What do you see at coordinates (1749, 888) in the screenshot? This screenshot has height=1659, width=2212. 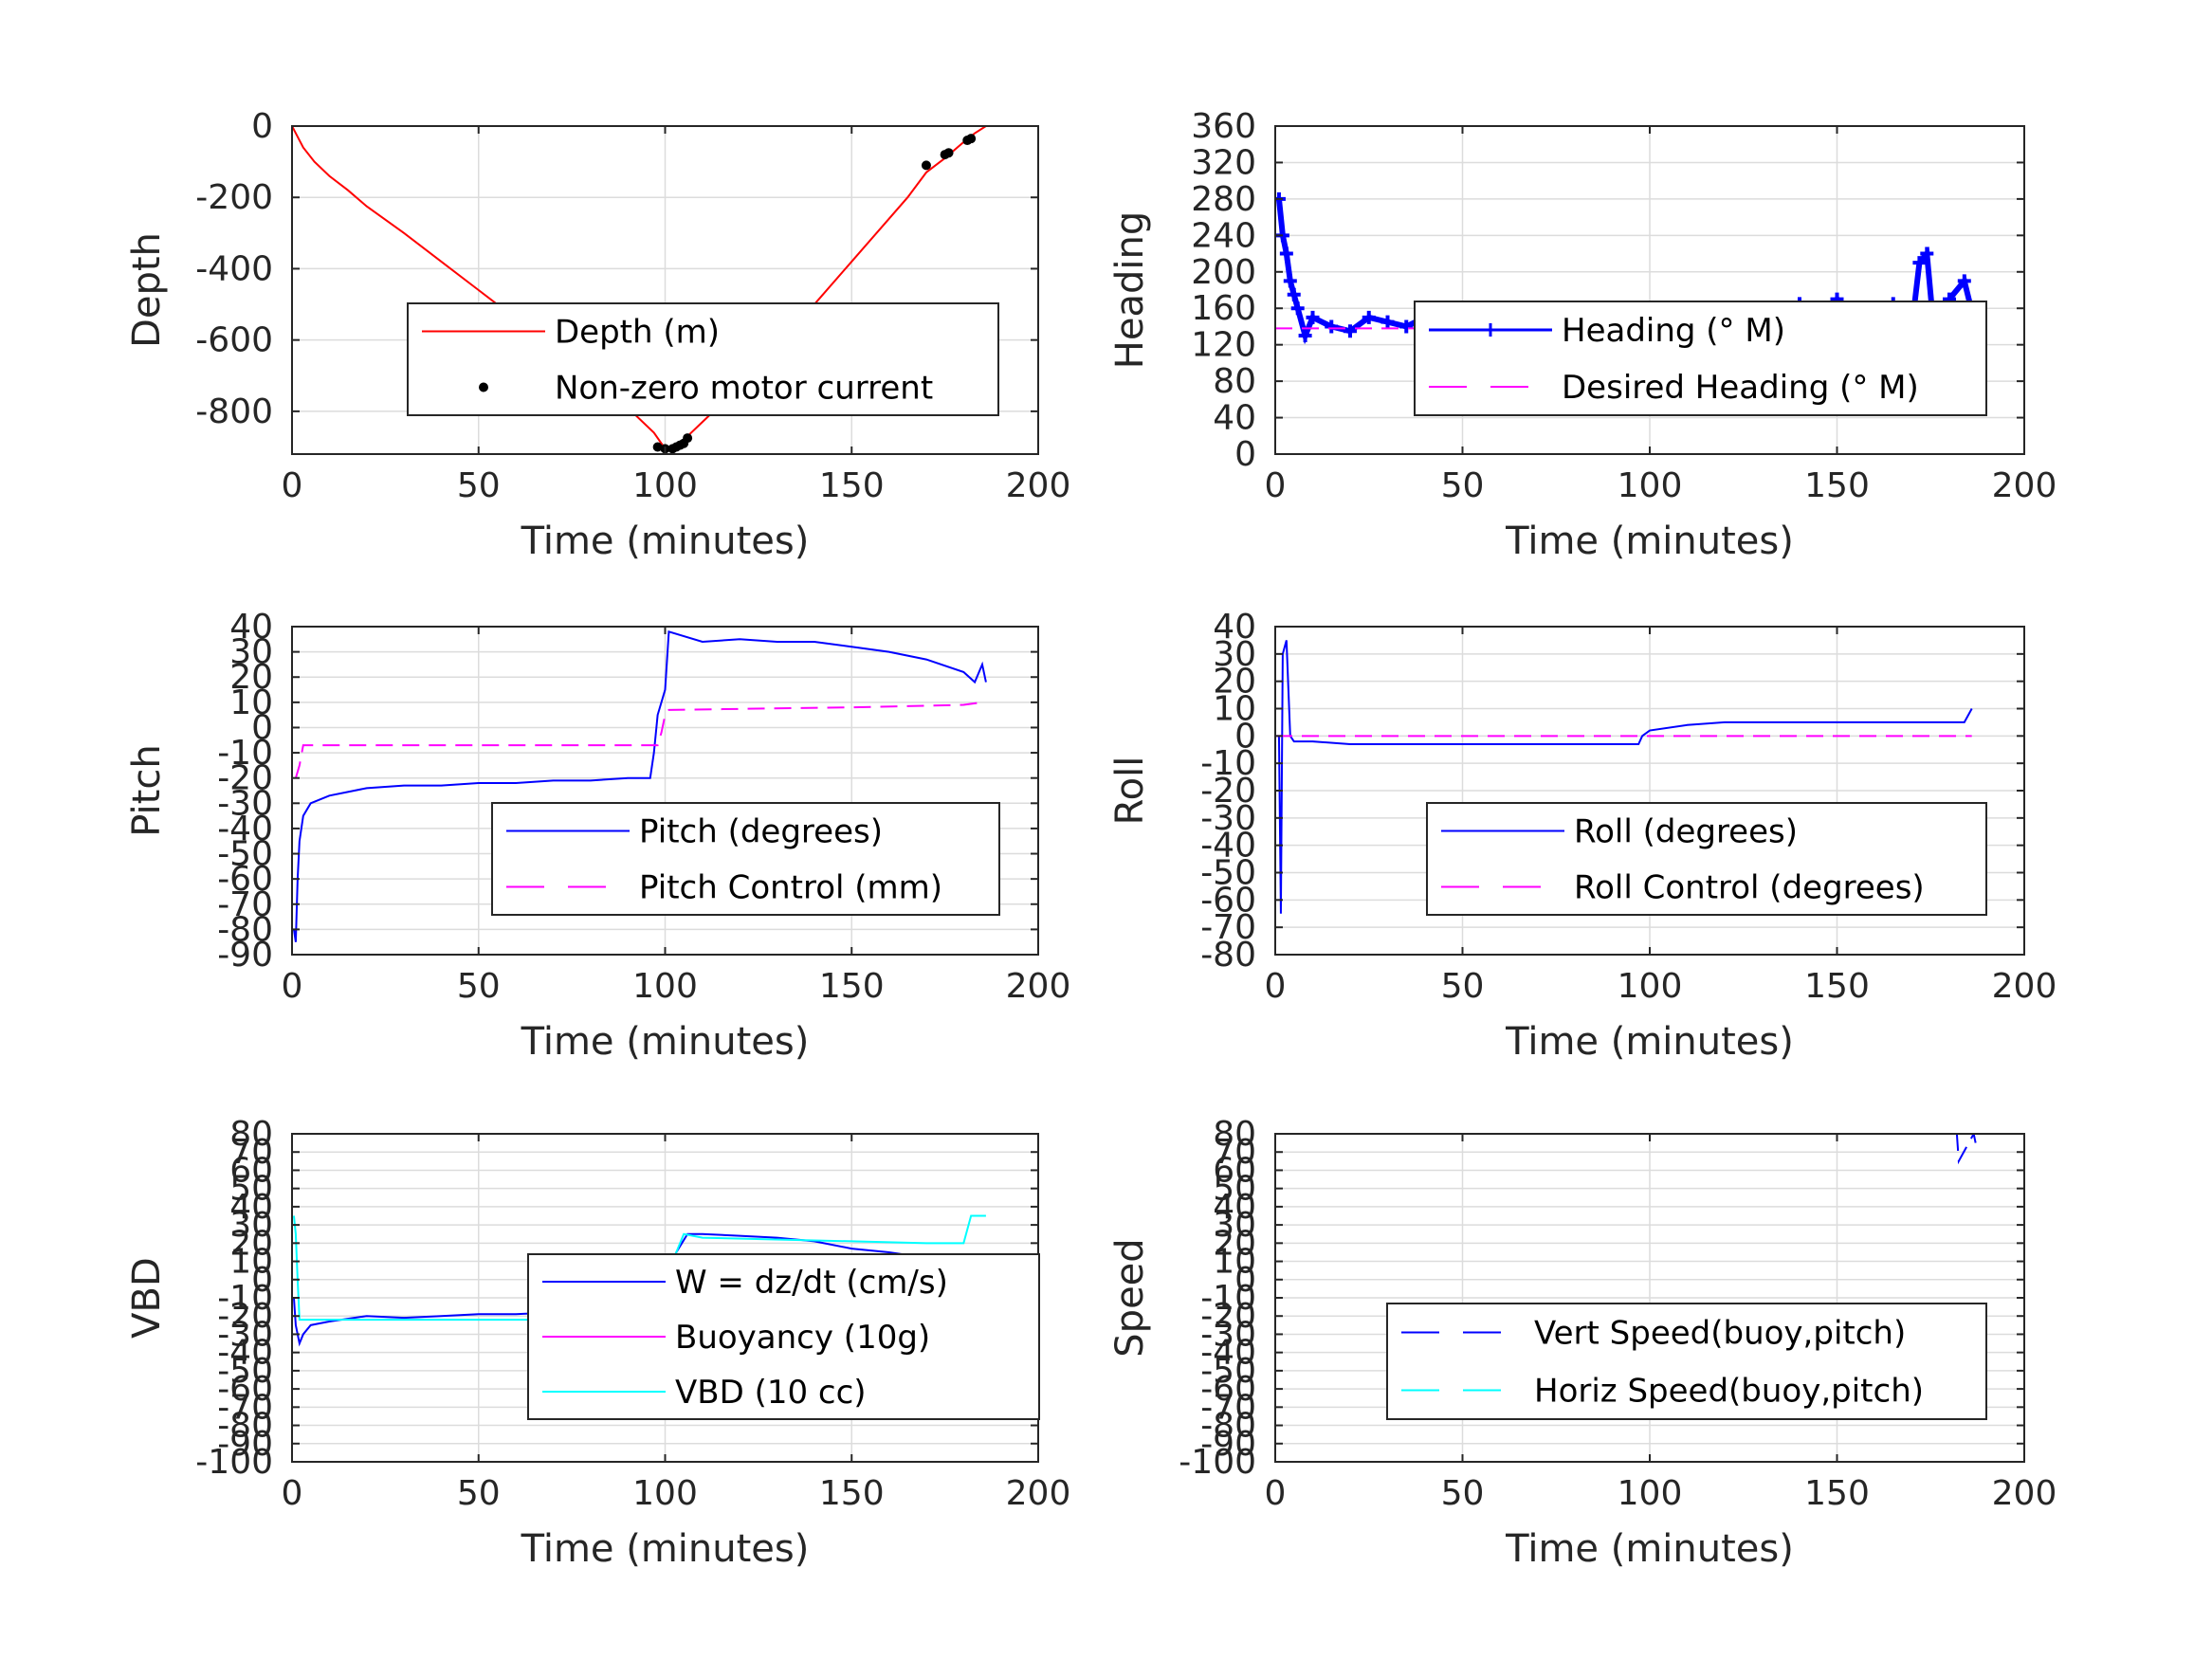 I see `legend-label: Roll Control (degrees)` at bounding box center [1749, 888].